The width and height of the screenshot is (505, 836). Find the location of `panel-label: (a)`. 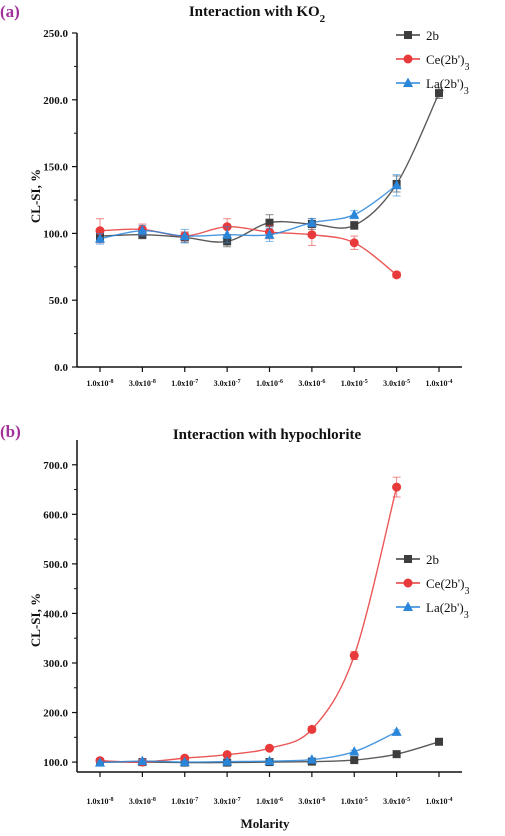

panel-label: (a) is located at coordinates (10, 11).